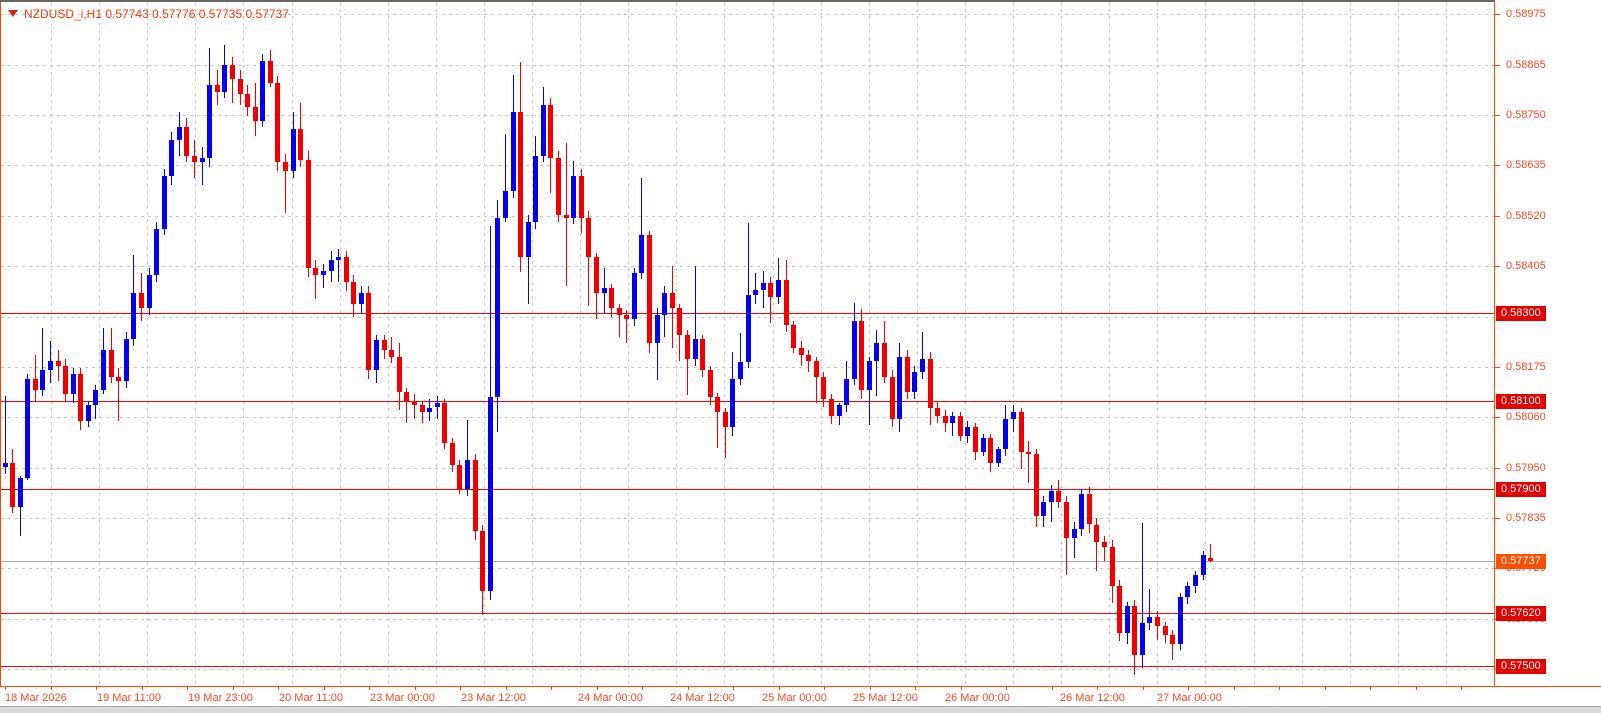  I want to click on price-axis-label: 0.58750, so click(1526, 115).